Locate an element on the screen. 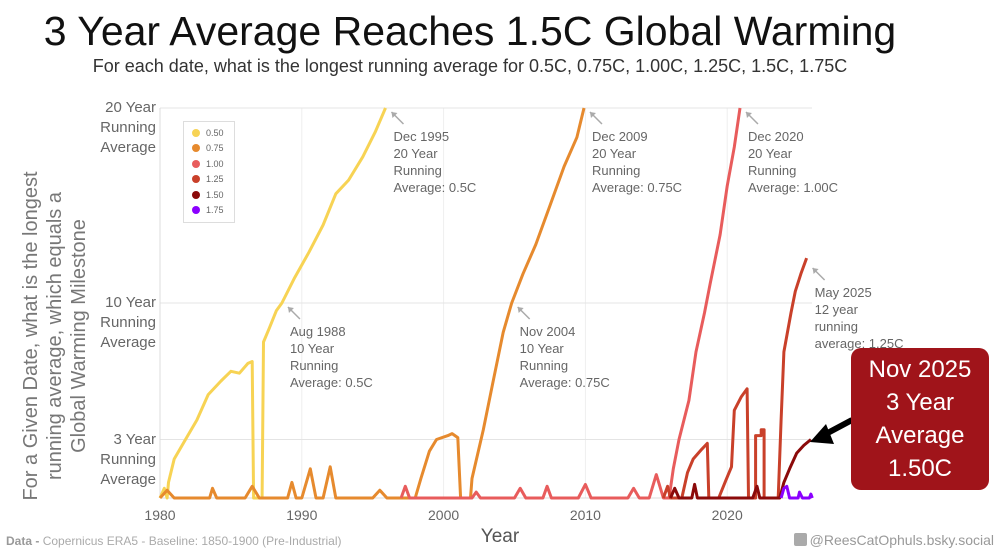  callout-line: Nov 2025 is located at coordinates (920, 369).